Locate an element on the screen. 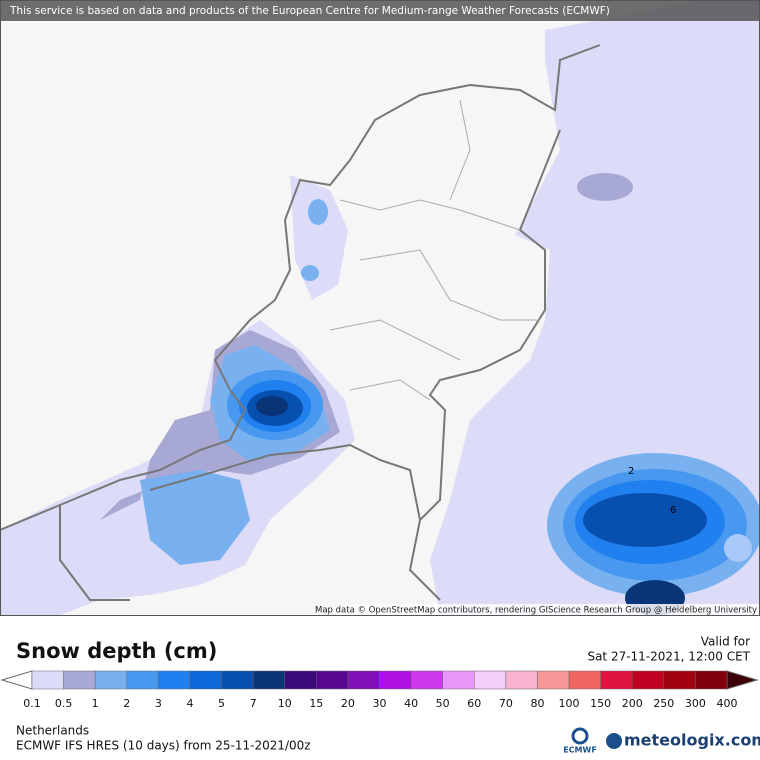 The image size is (760, 760). legend-label: 250 is located at coordinates (663, 703).